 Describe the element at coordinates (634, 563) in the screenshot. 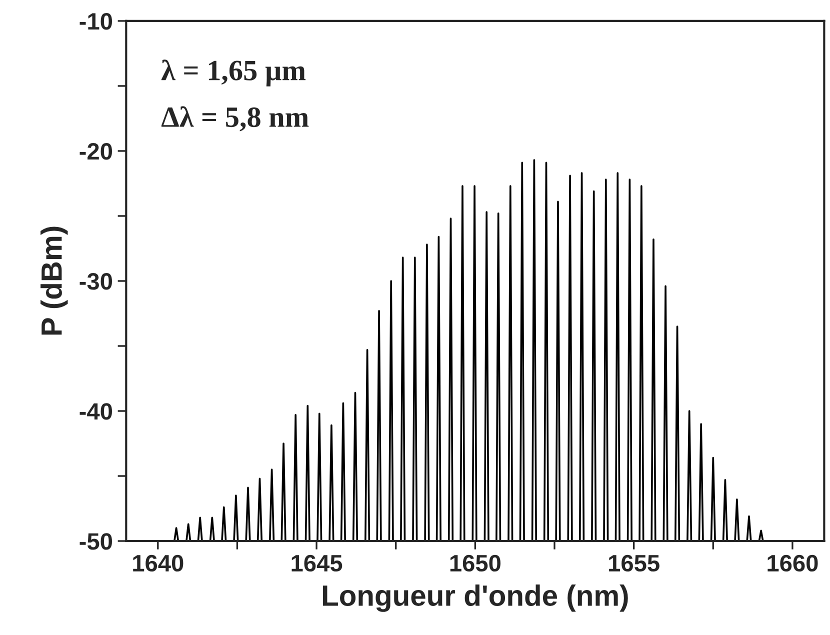

I see `x-tick-label: 1655` at that location.